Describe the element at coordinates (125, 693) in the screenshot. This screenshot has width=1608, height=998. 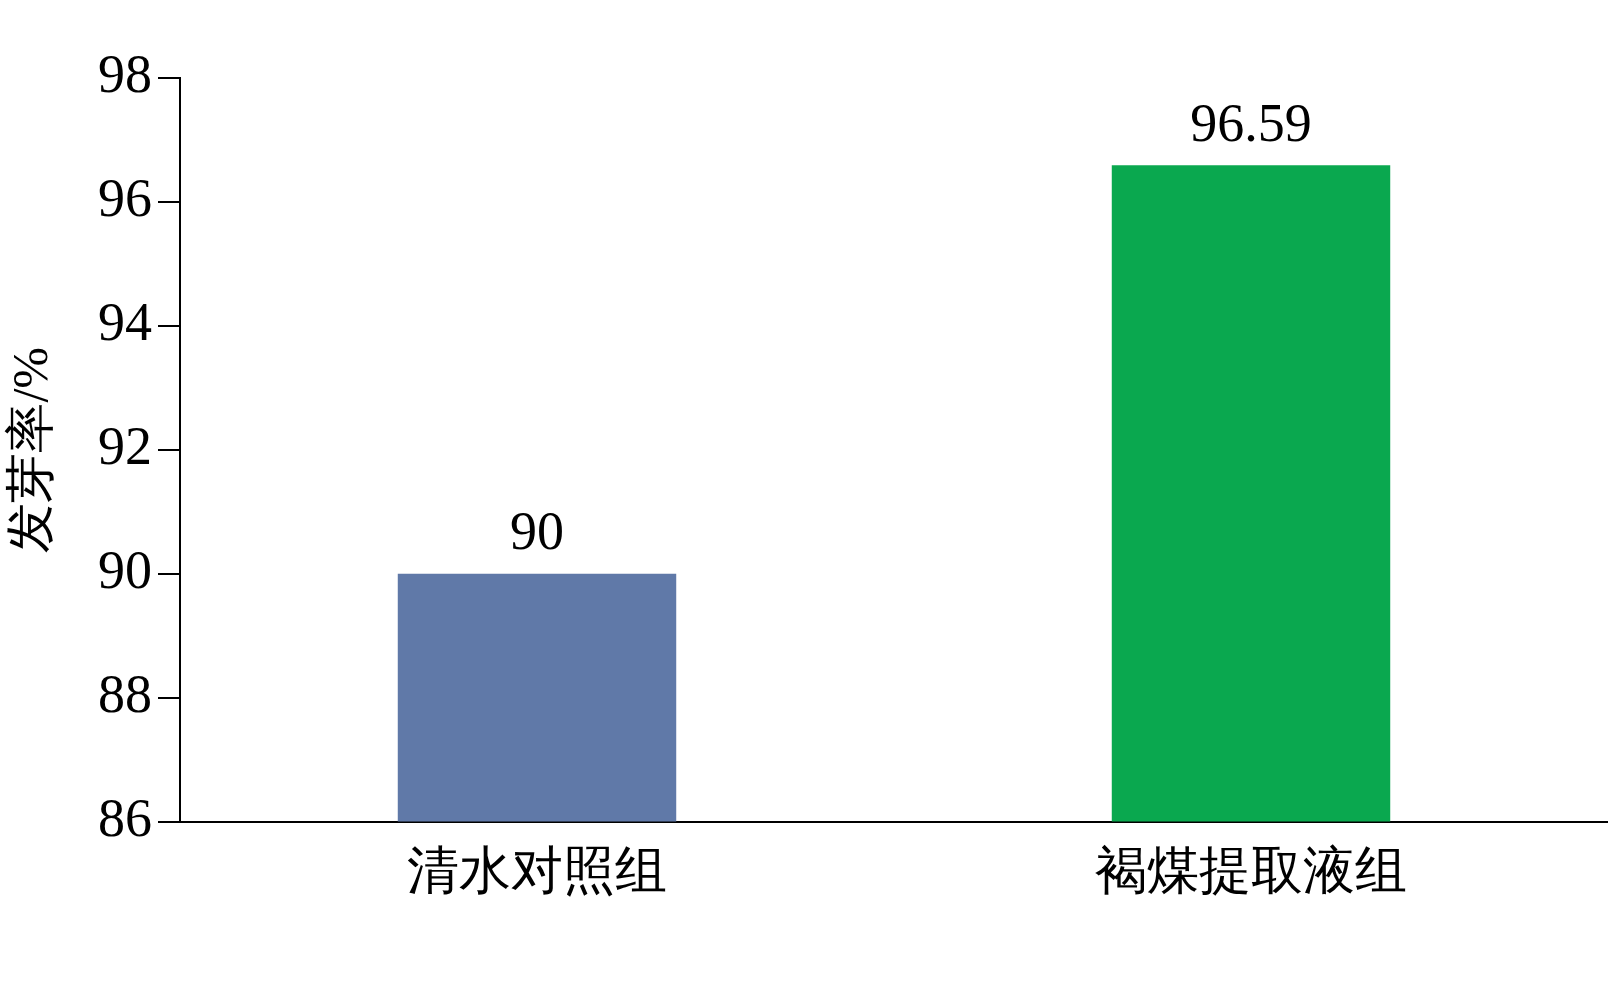
I see `y-tick-label: 88` at that location.